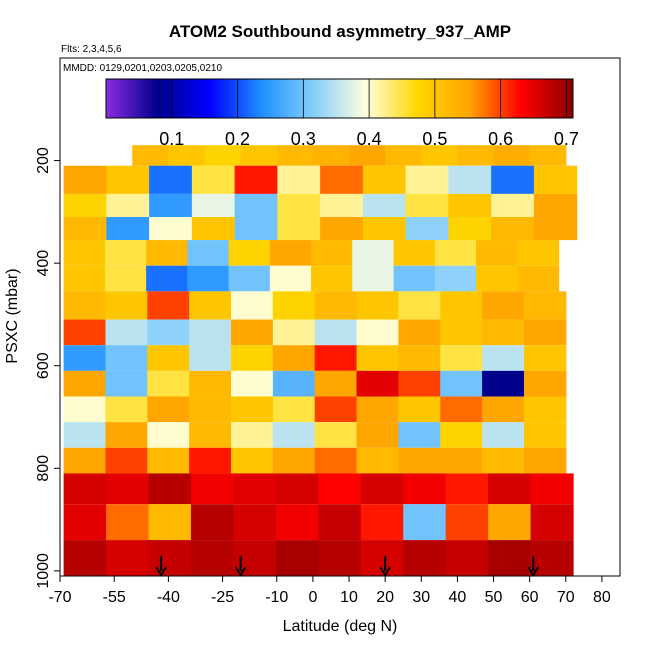 The image size is (650, 650). I want to click on colorbar-tick-label-0: 0.1, so click(171, 139).